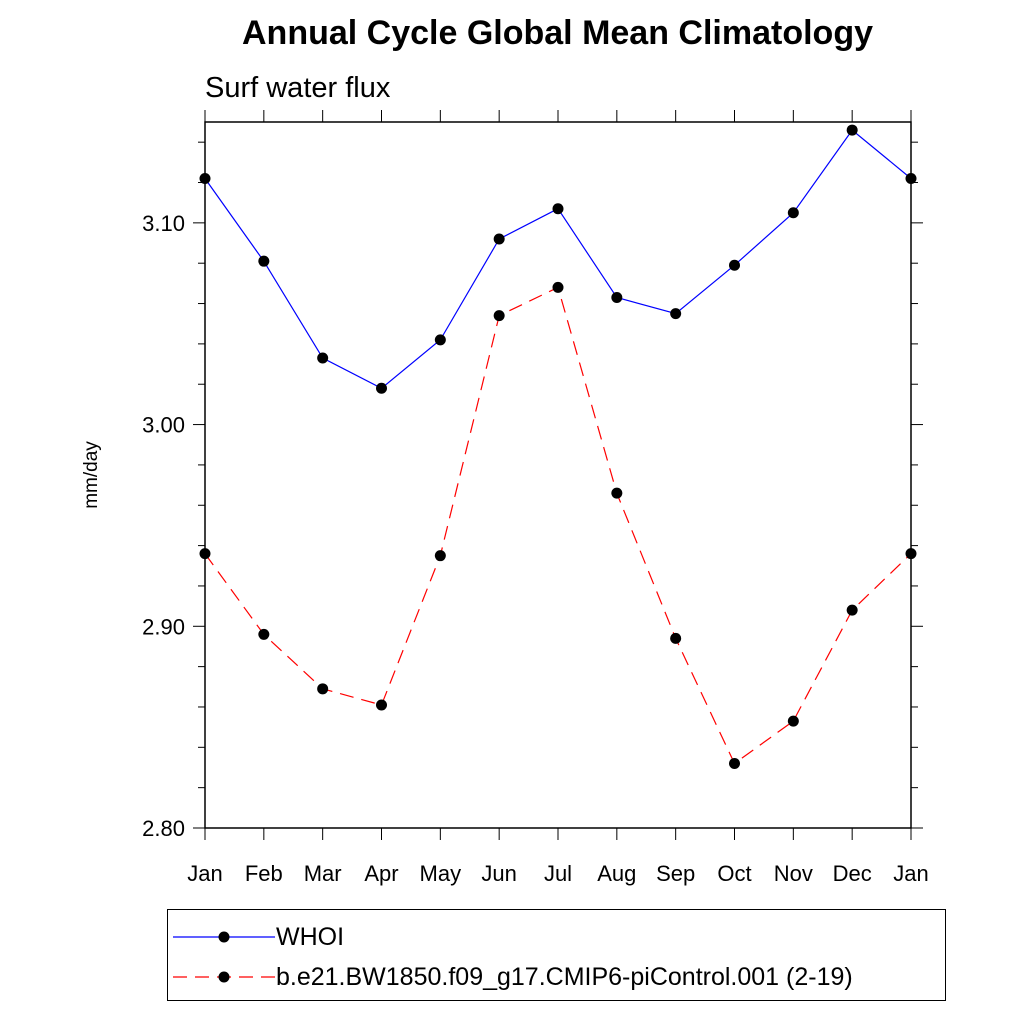 Image resolution: width=1024 pixels, height=1024 pixels. What do you see at coordinates (163, 828) in the screenshot?
I see `y-tick-label: 2.80` at bounding box center [163, 828].